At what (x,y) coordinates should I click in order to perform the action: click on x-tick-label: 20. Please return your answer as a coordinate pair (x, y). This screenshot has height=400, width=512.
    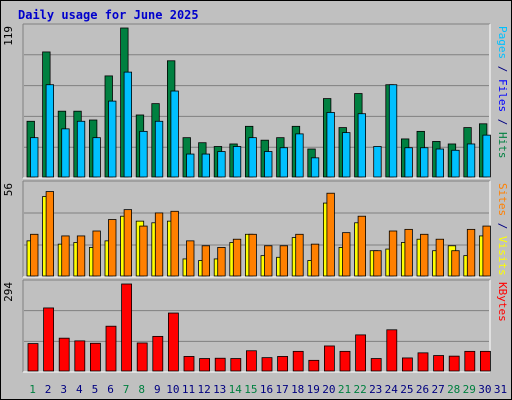
    Looking at the image, I should click on (328, 389).